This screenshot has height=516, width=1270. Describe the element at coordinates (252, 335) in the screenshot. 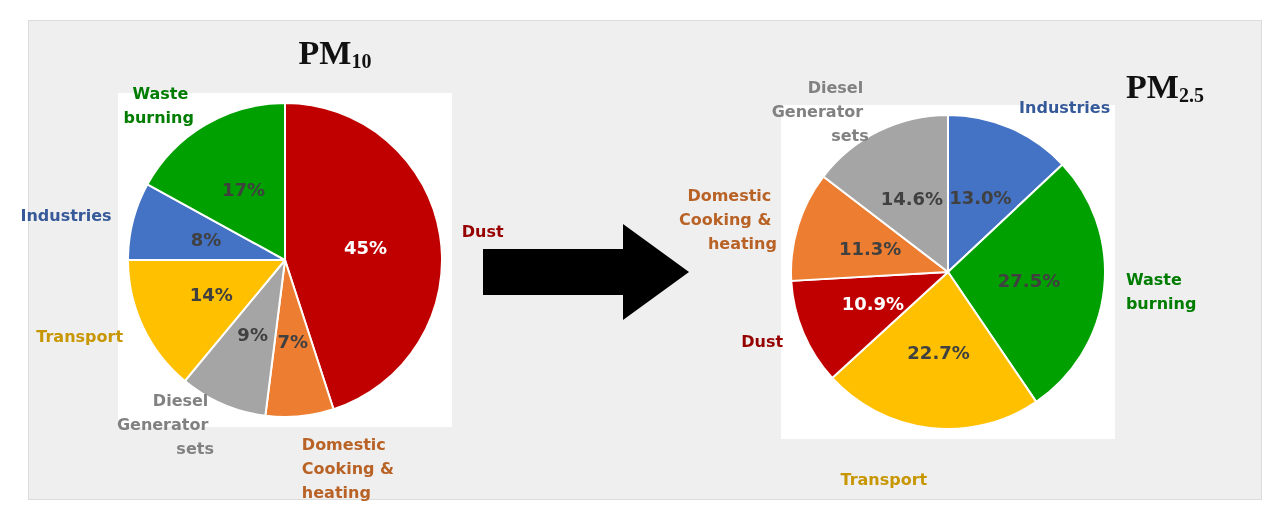

I see `data-label: 9%` at that location.